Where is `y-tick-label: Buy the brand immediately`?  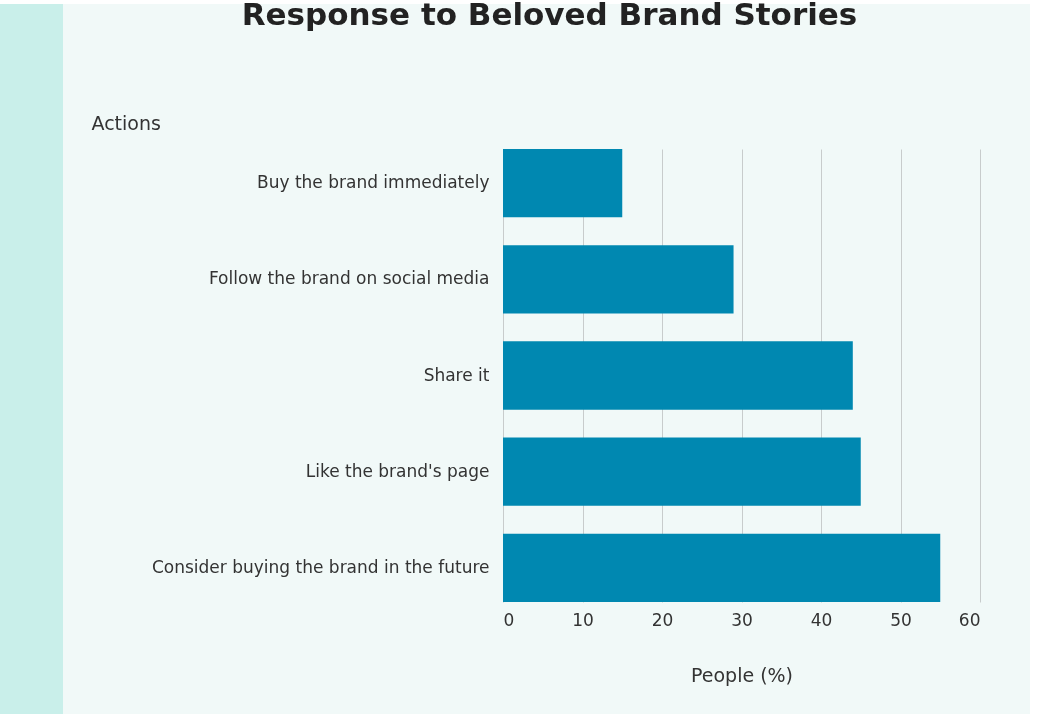 y-tick-label: Buy the brand immediately is located at coordinates (373, 182).